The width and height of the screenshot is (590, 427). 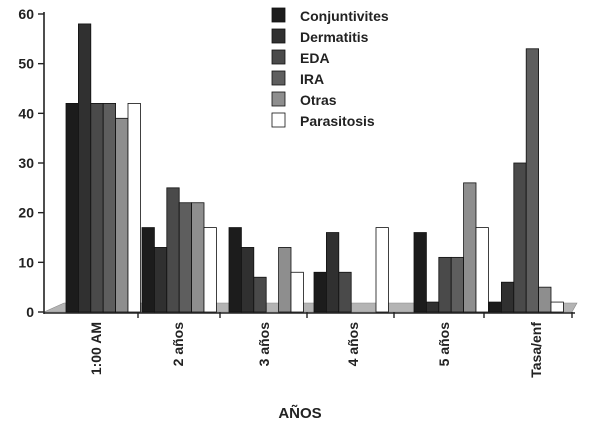 I want to click on x-tick-label: 2 años, so click(x=178, y=344).